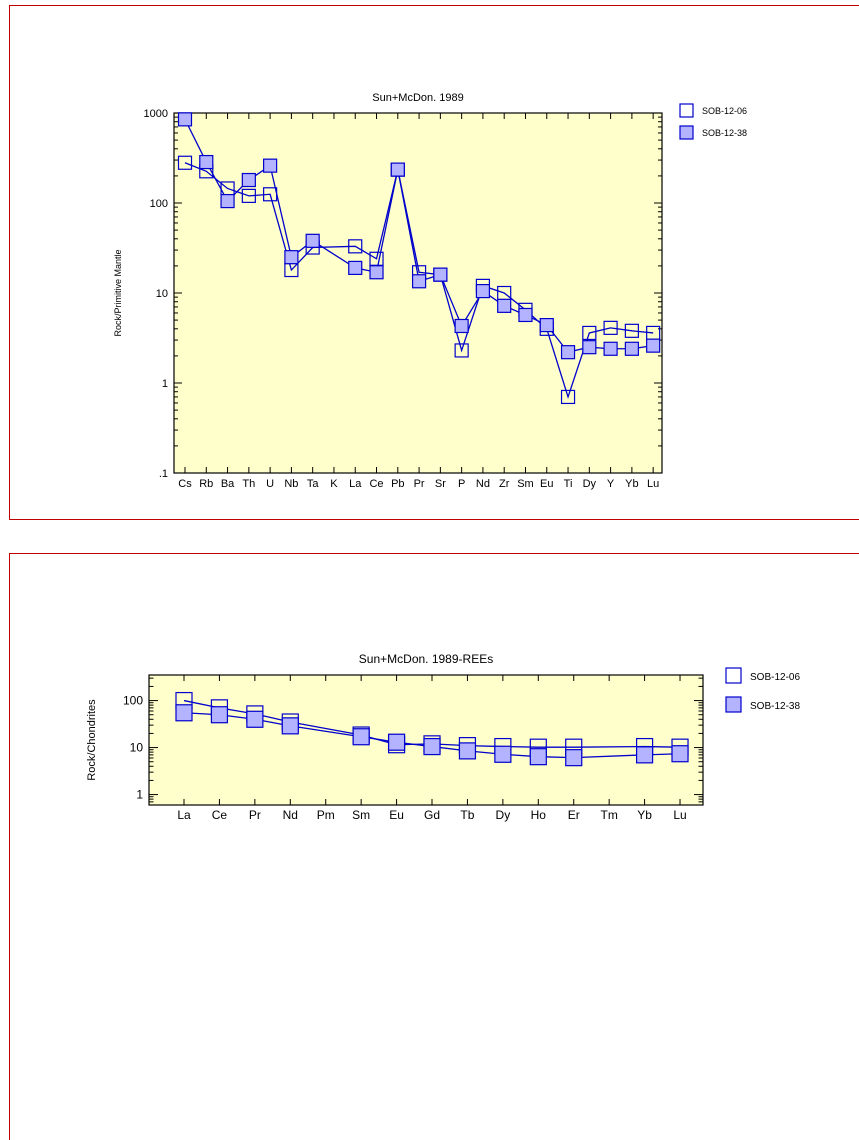 This screenshot has height=1140, width=859. What do you see at coordinates (467, 751) in the screenshot?
I see `data-point-SOB-12-38-Tb` at bounding box center [467, 751].